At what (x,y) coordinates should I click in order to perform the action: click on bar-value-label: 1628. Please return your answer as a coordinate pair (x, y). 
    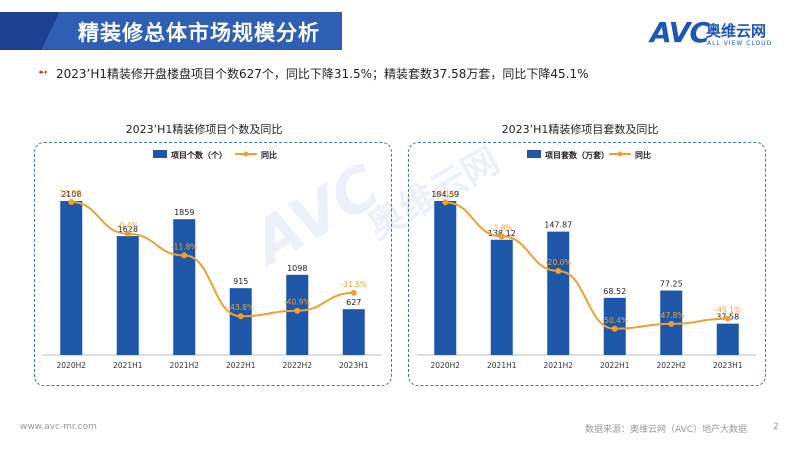
    Looking at the image, I should click on (128, 229).